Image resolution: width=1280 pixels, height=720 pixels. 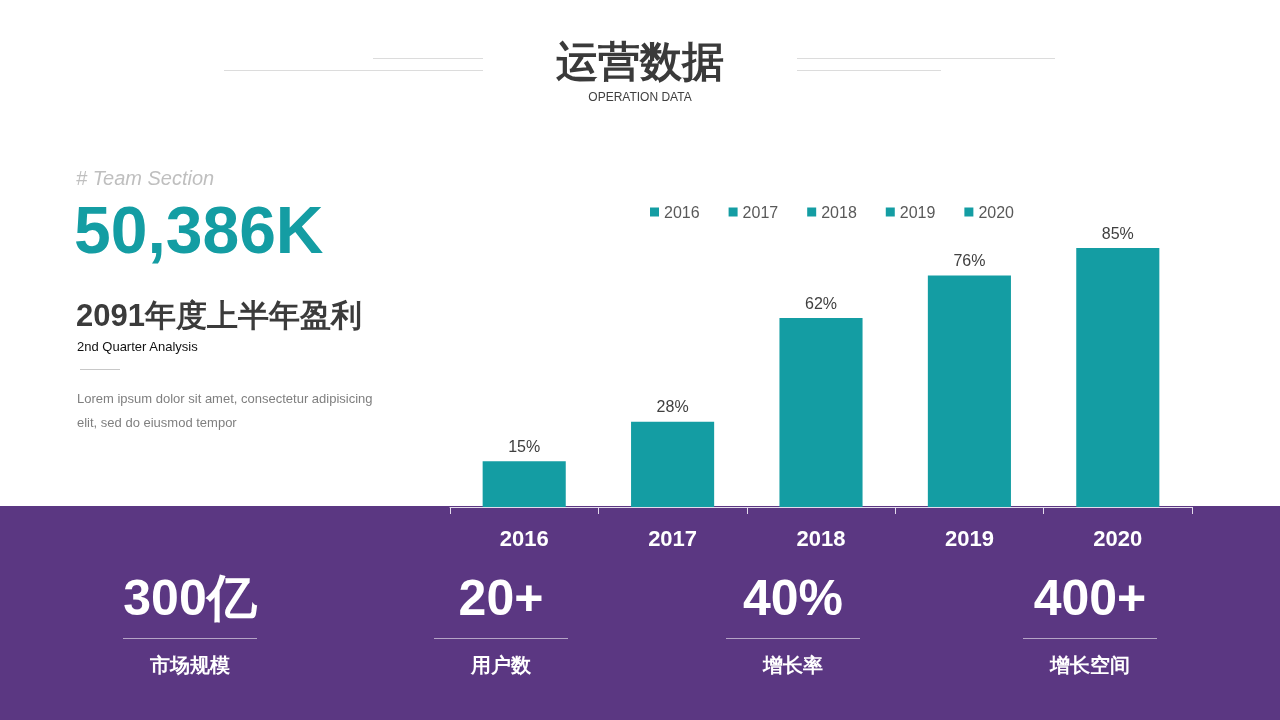 What do you see at coordinates (1118, 538) in the screenshot?
I see `x-tick-label: 2020` at bounding box center [1118, 538].